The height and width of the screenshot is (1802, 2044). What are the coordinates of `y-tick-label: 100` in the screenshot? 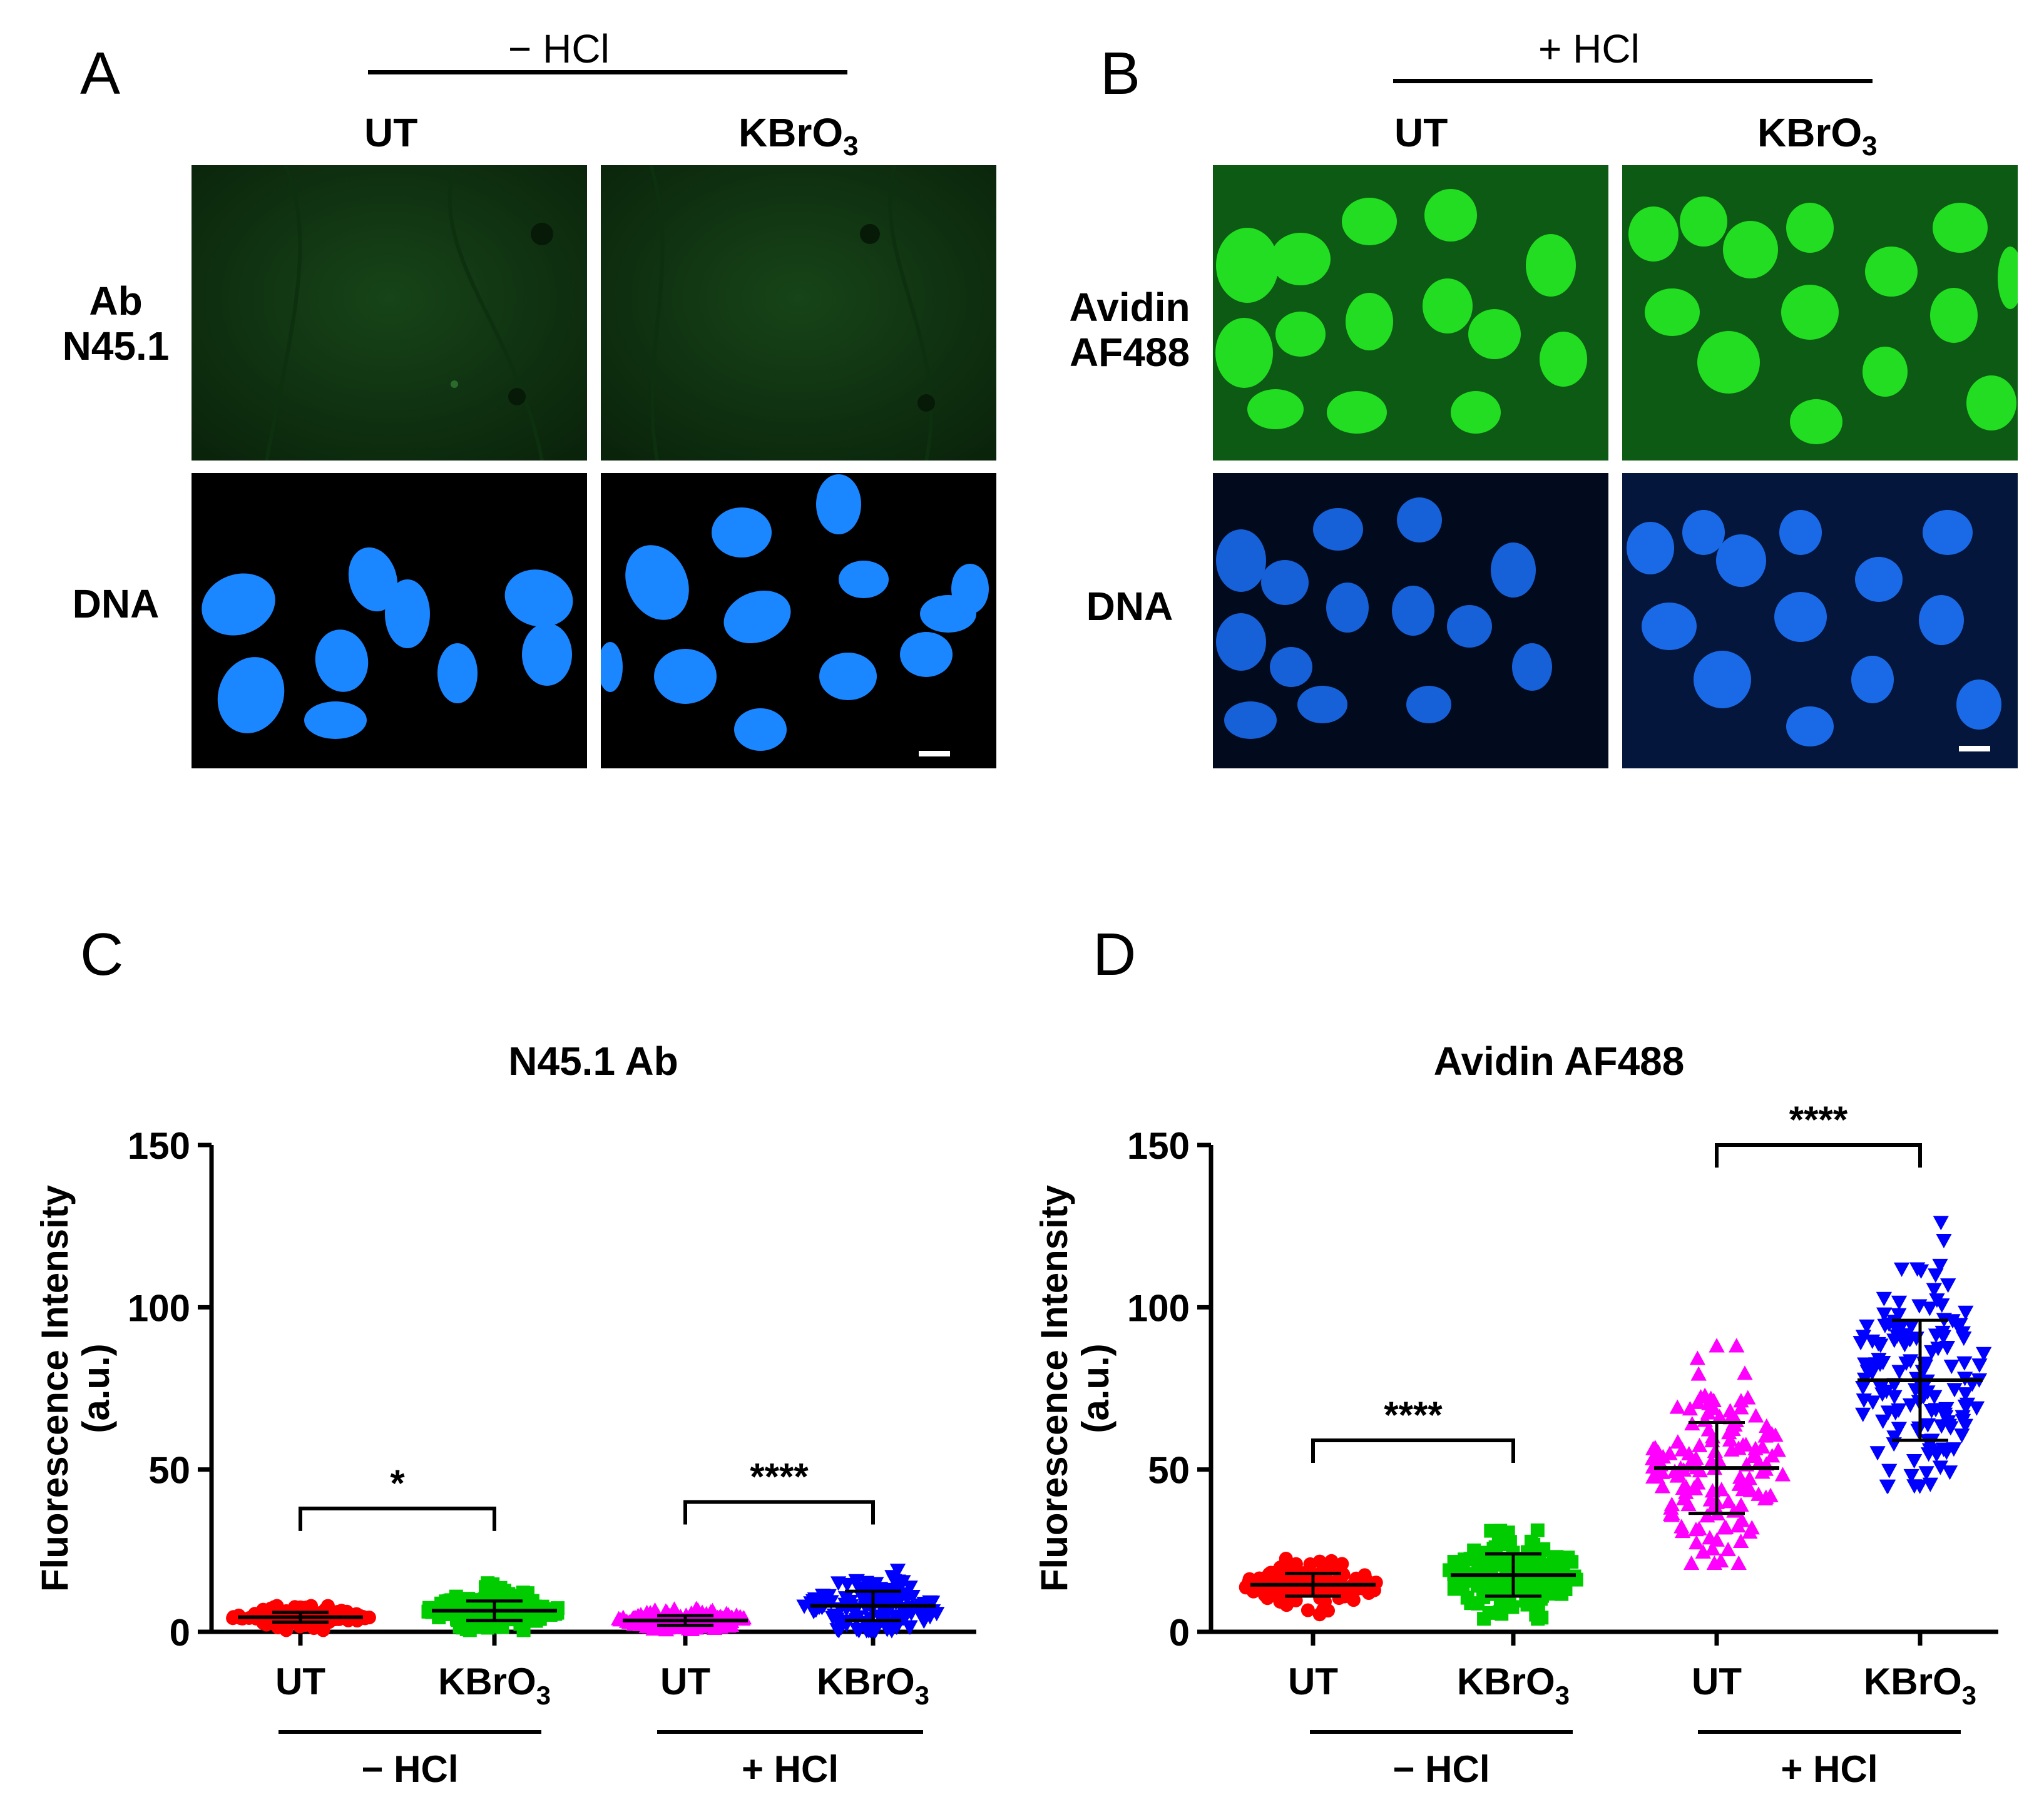 It's located at (159, 1308).